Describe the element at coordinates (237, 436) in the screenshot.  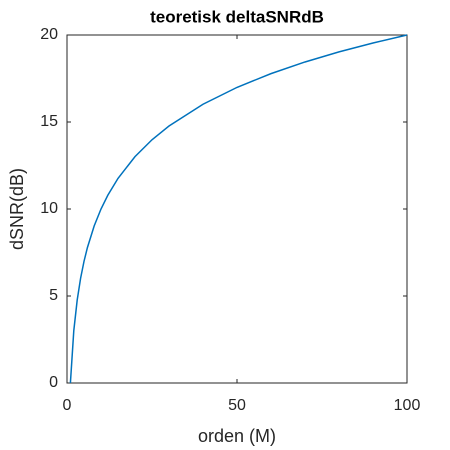
I see `x-axis-label: orden (M)` at that location.